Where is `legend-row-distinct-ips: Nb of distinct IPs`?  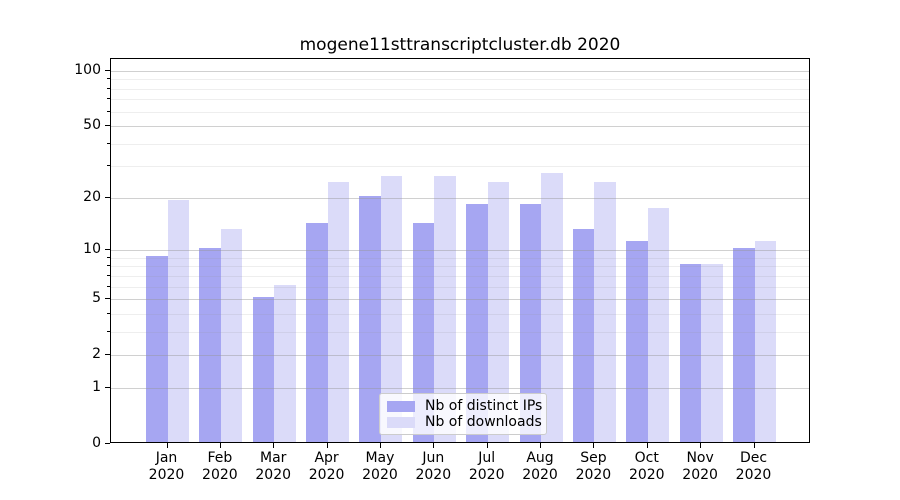
legend-row-distinct-ips: Nb of distinct IPs is located at coordinates (464, 406).